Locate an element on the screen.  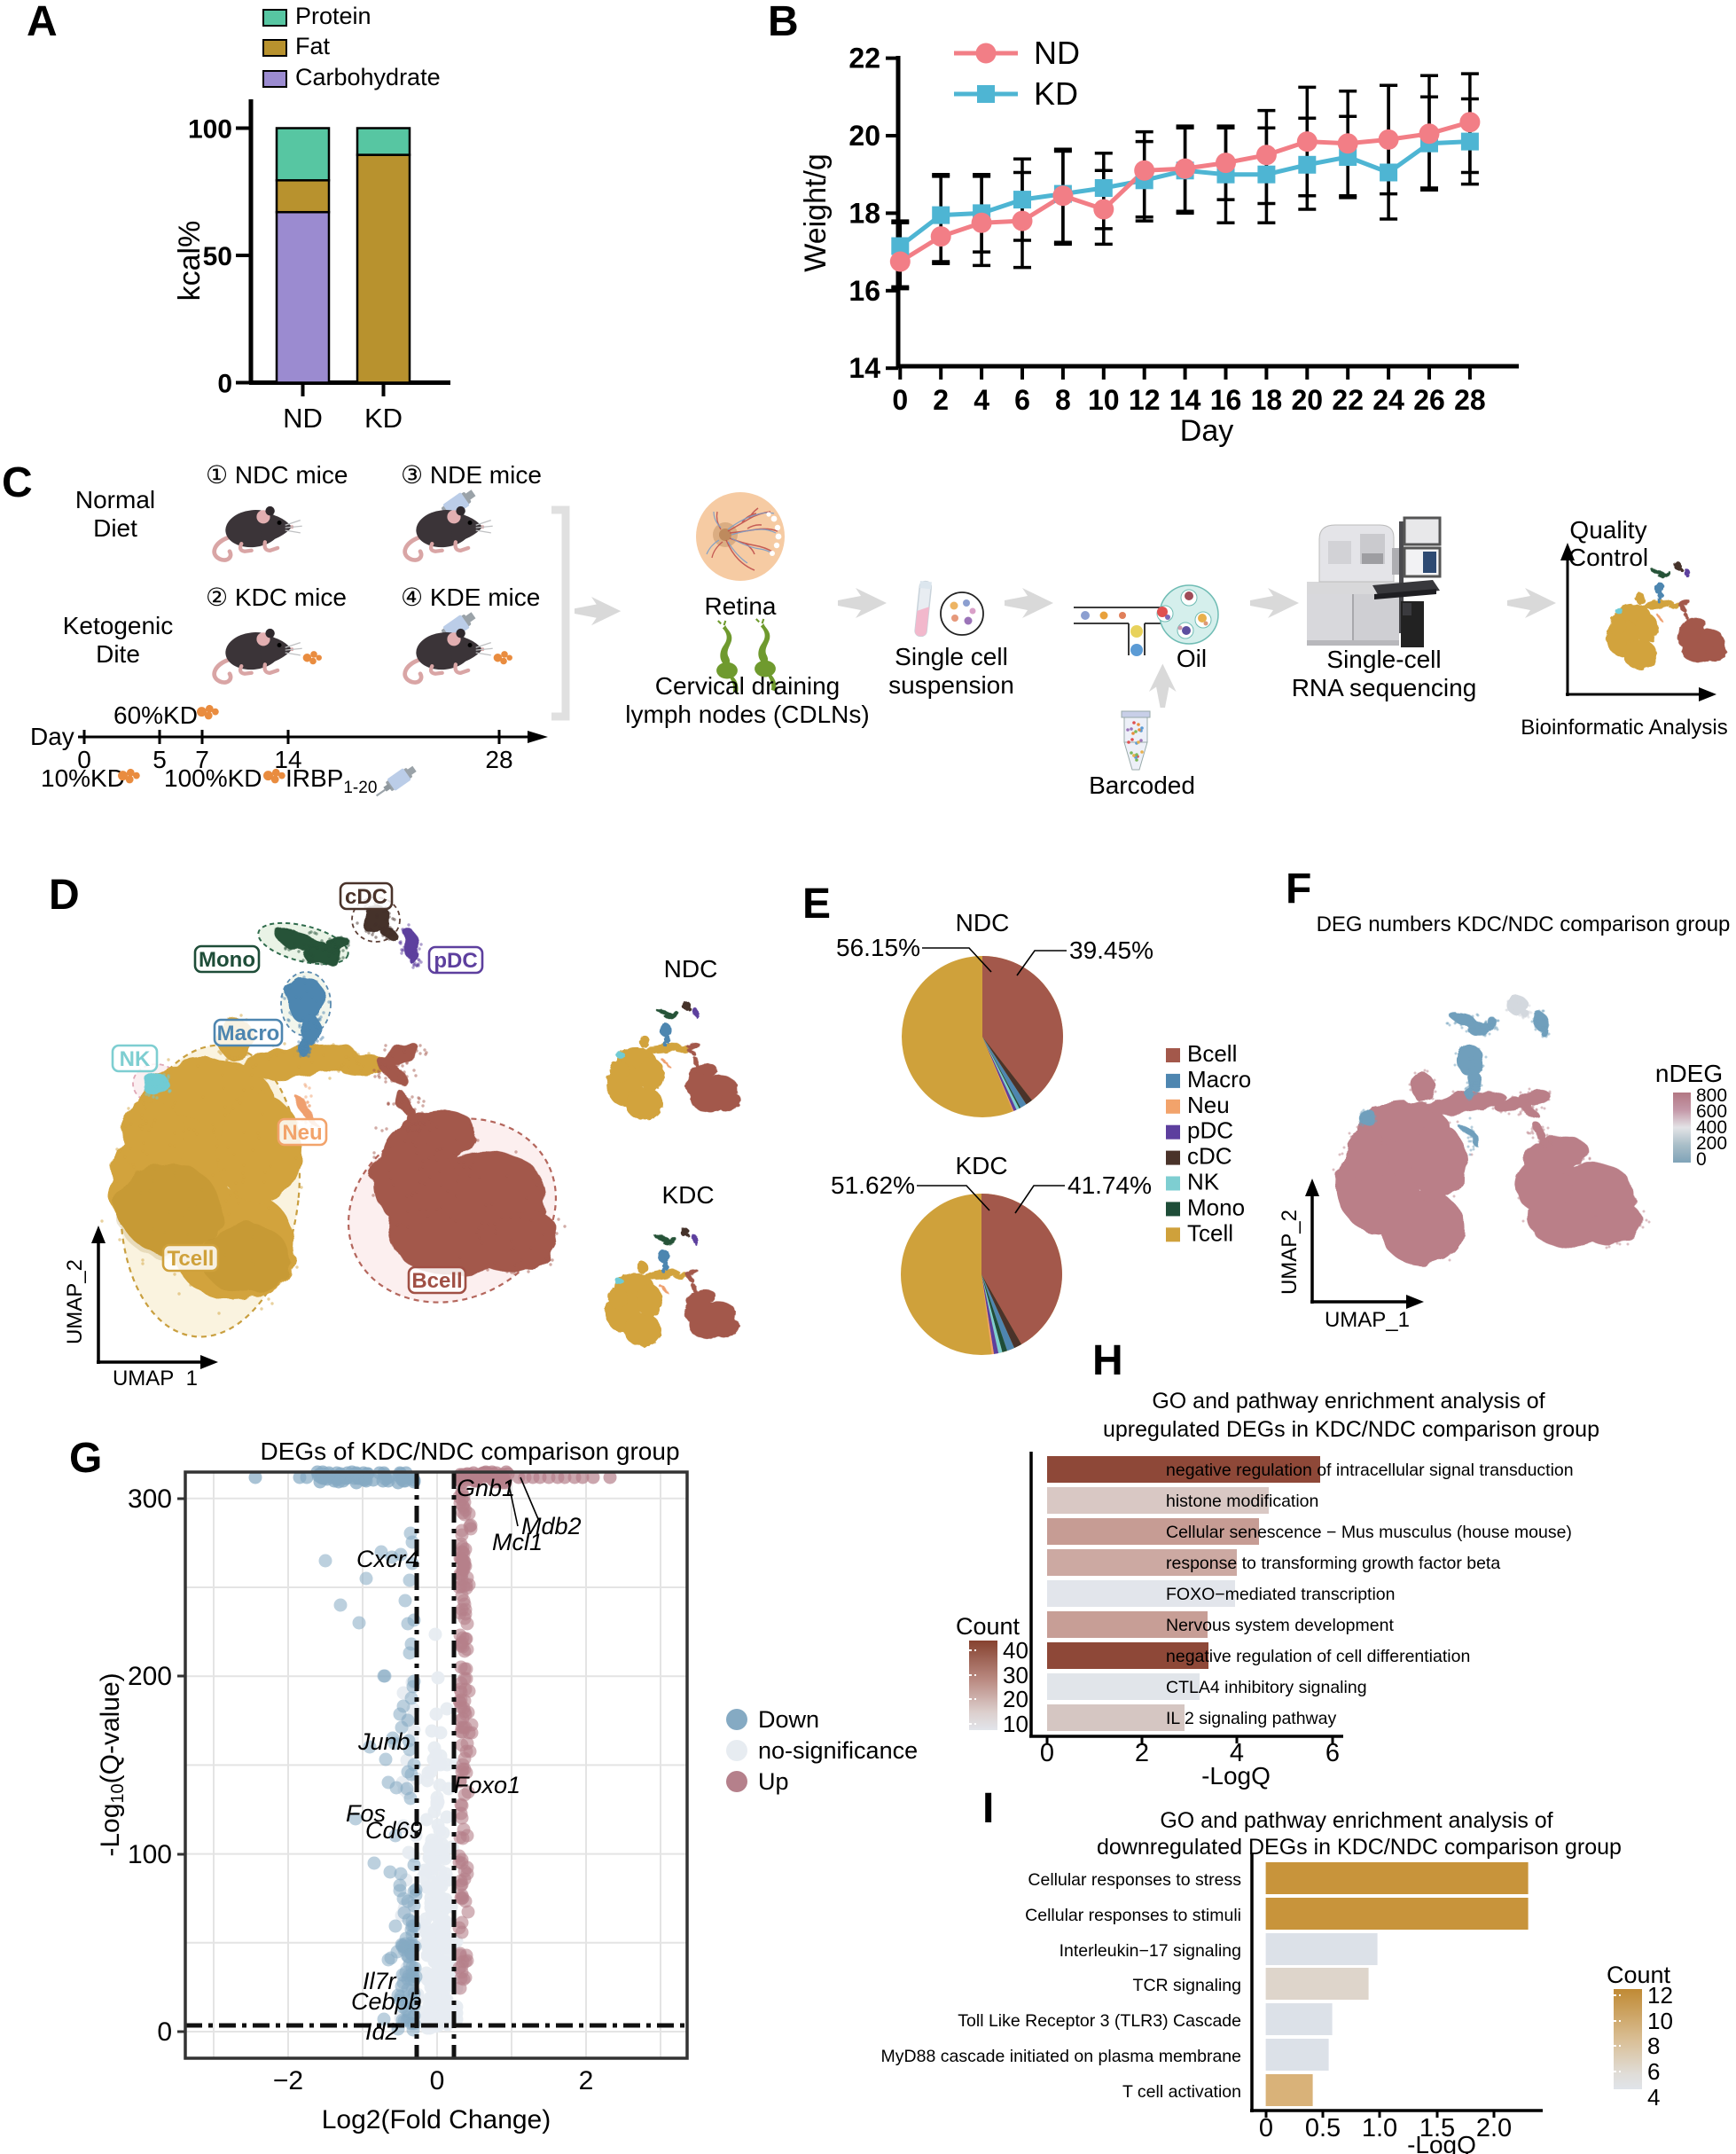
svg-text: 200 is located at coordinates (150, 1676).